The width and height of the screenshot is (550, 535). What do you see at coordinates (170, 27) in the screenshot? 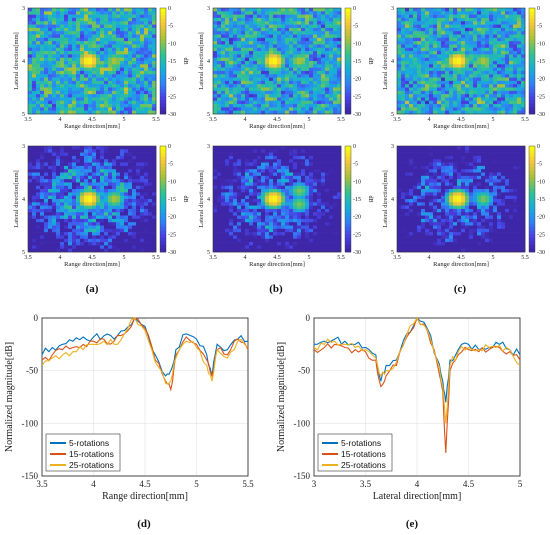
I see `colorbar-tick-label: -5` at bounding box center [170, 27].